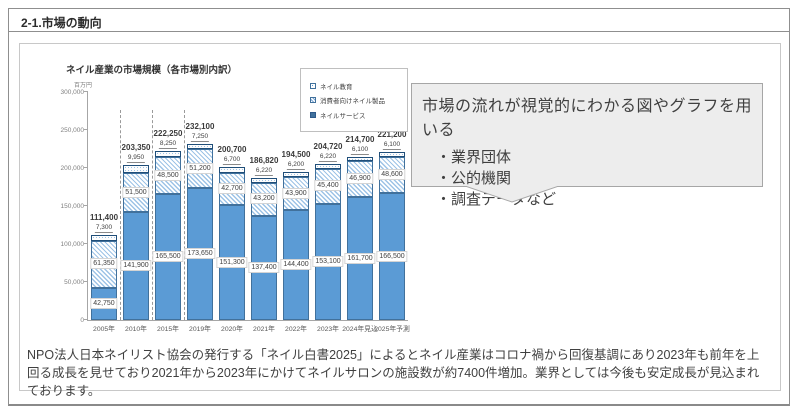 Image resolution: width=798 pixels, height=416 pixels. Describe the element at coordinates (136, 148) in the screenshot. I see `total-value-label: 203,350` at that location.